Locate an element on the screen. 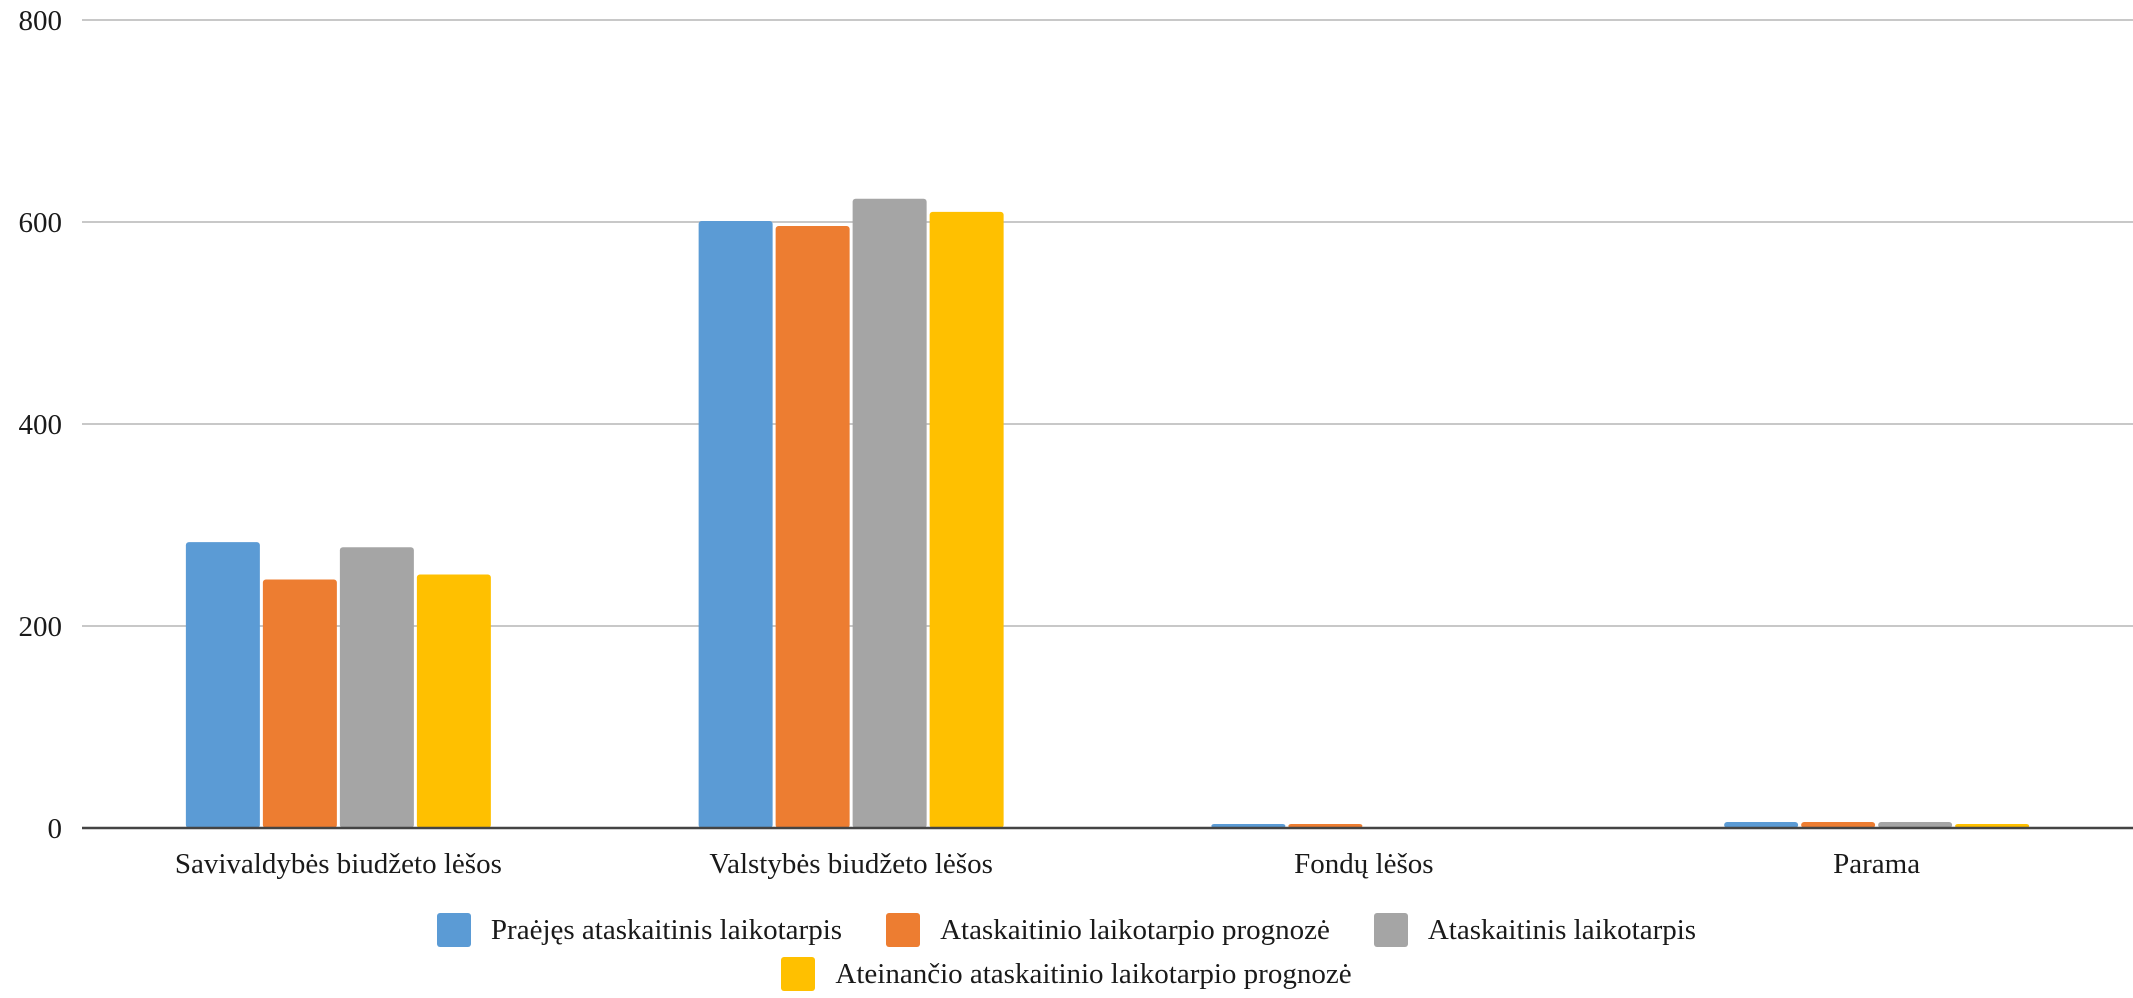 The height and width of the screenshot is (998, 2133). legend-label-series-3: Ataskaitinis laikotarpis is located at coordinates (1562, 929).